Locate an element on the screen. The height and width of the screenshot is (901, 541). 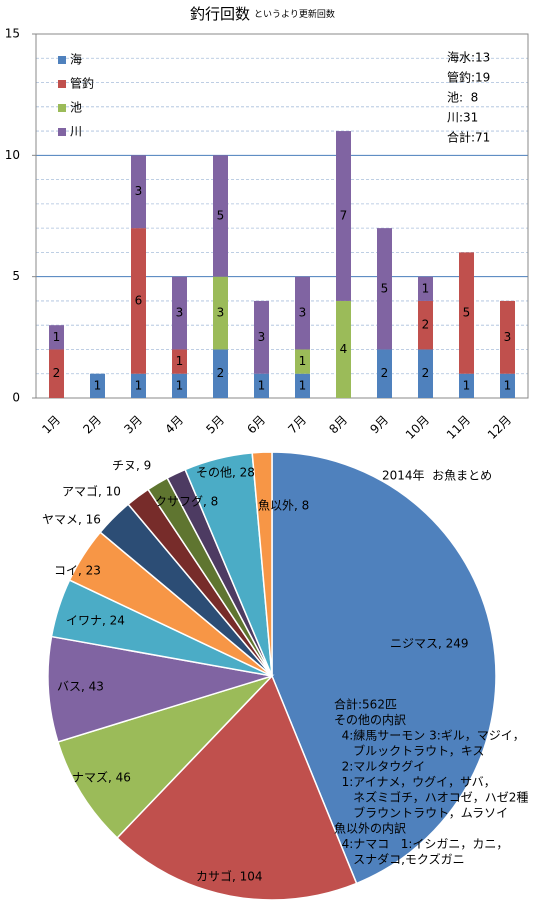
data-label: ヤマメ, 16 is located at coordinates (71, 520).